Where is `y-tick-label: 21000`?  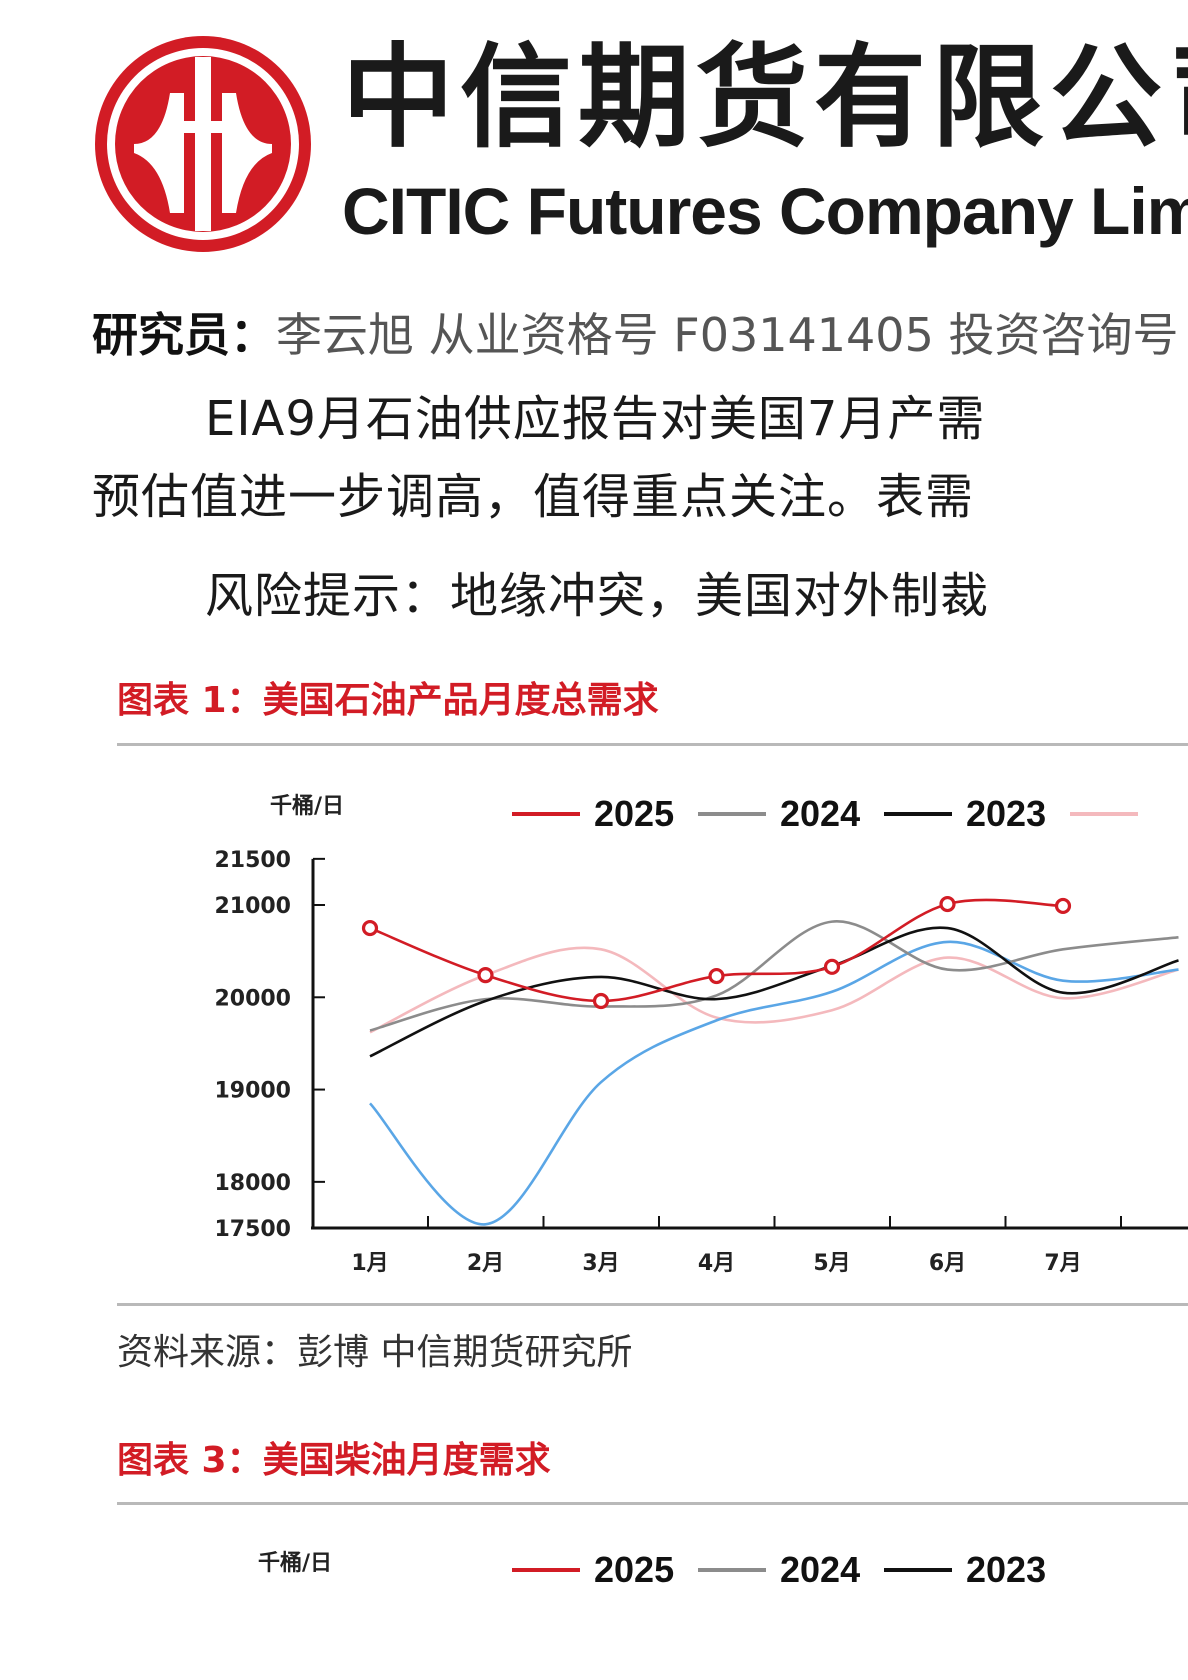 y-tick-label: 21000 is located at coordinates (252, 906).